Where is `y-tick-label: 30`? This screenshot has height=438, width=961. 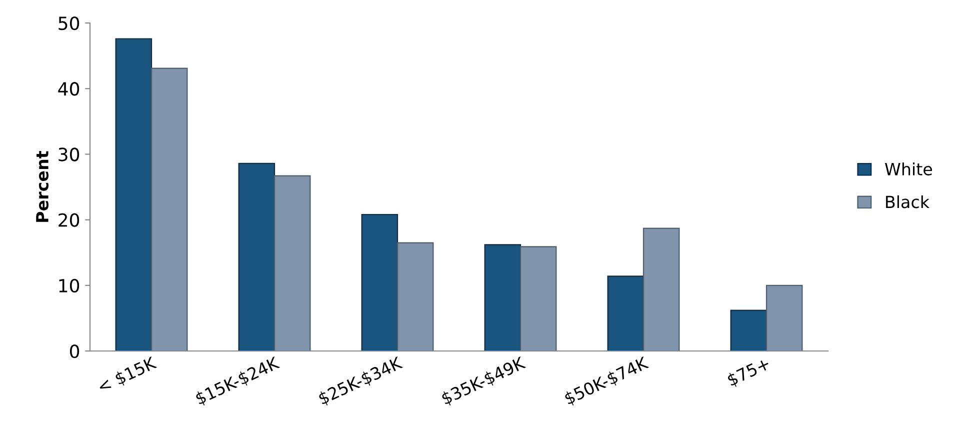
y-tick-label: 30 is located at coordinates (69, 155).